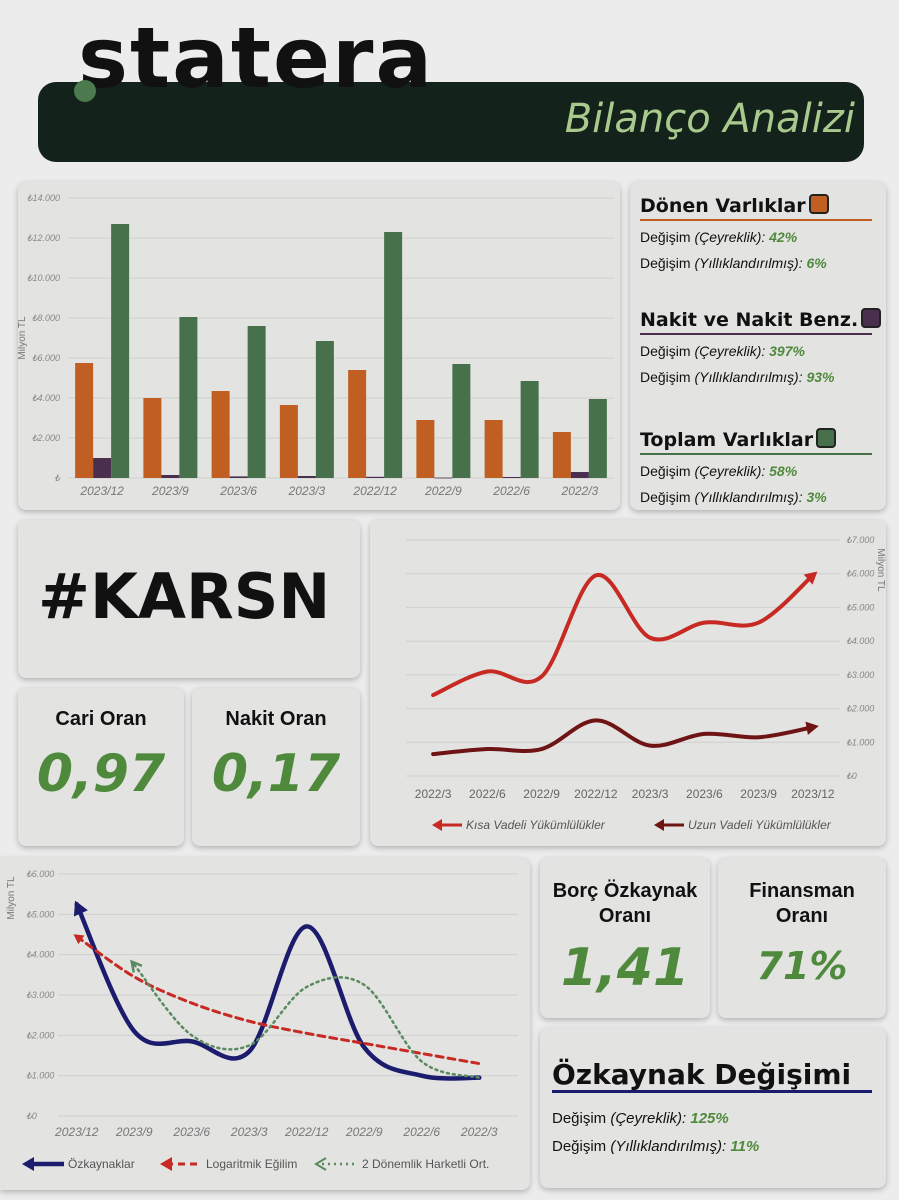 The width and height of the screenshot is (899, 1200). What do you see at coordinates (579, 1146) in the screenshot?
I see `equity-a-label: Değişim` at bounding box center [579, 1146].